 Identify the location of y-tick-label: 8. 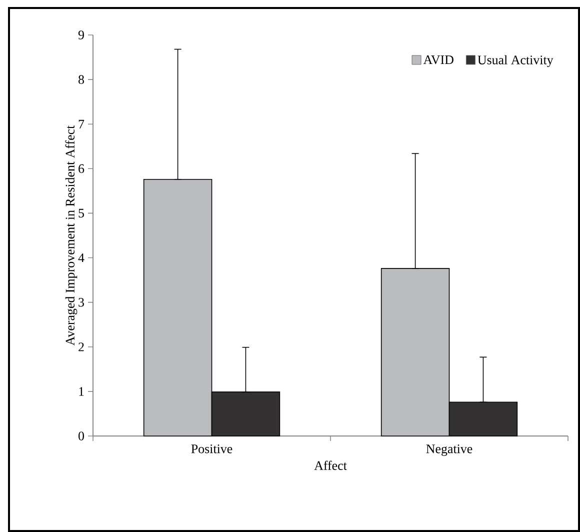
(81, 79).